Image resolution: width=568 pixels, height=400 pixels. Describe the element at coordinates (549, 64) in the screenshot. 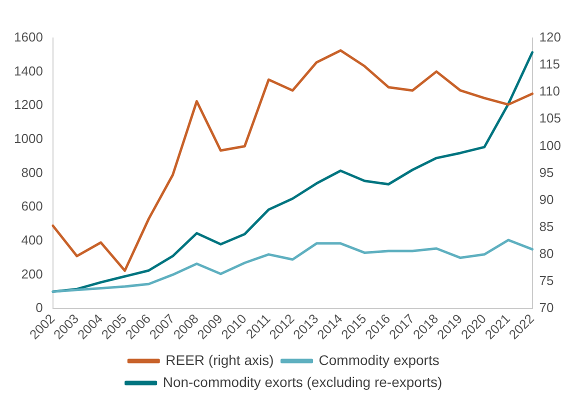

I see `y2-tick-label: 115` at that location.